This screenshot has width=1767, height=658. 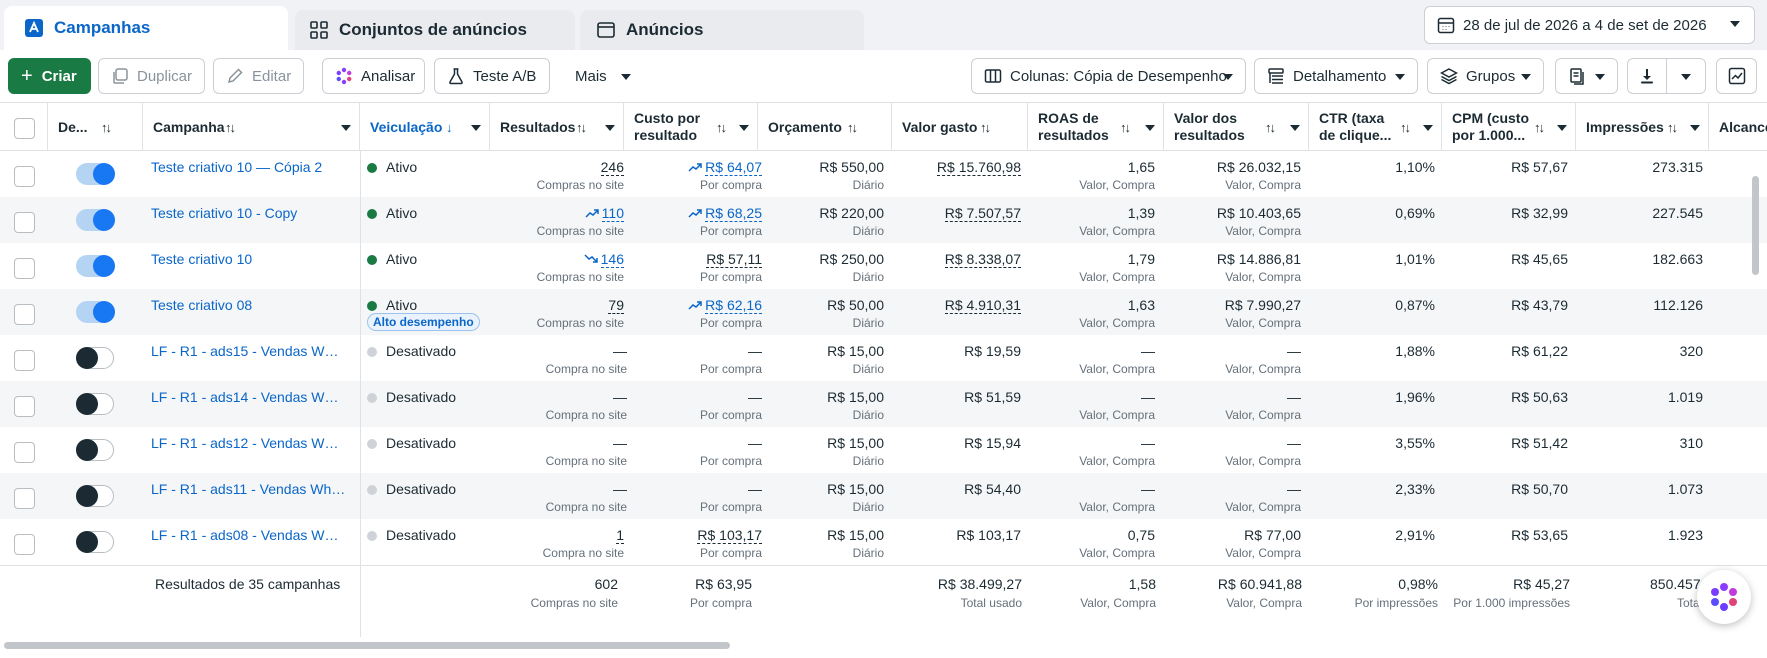 What do you see at coordinates (1586, 76) in the screenshot?
I see `reports-button` at bounding box center [1586, 76].